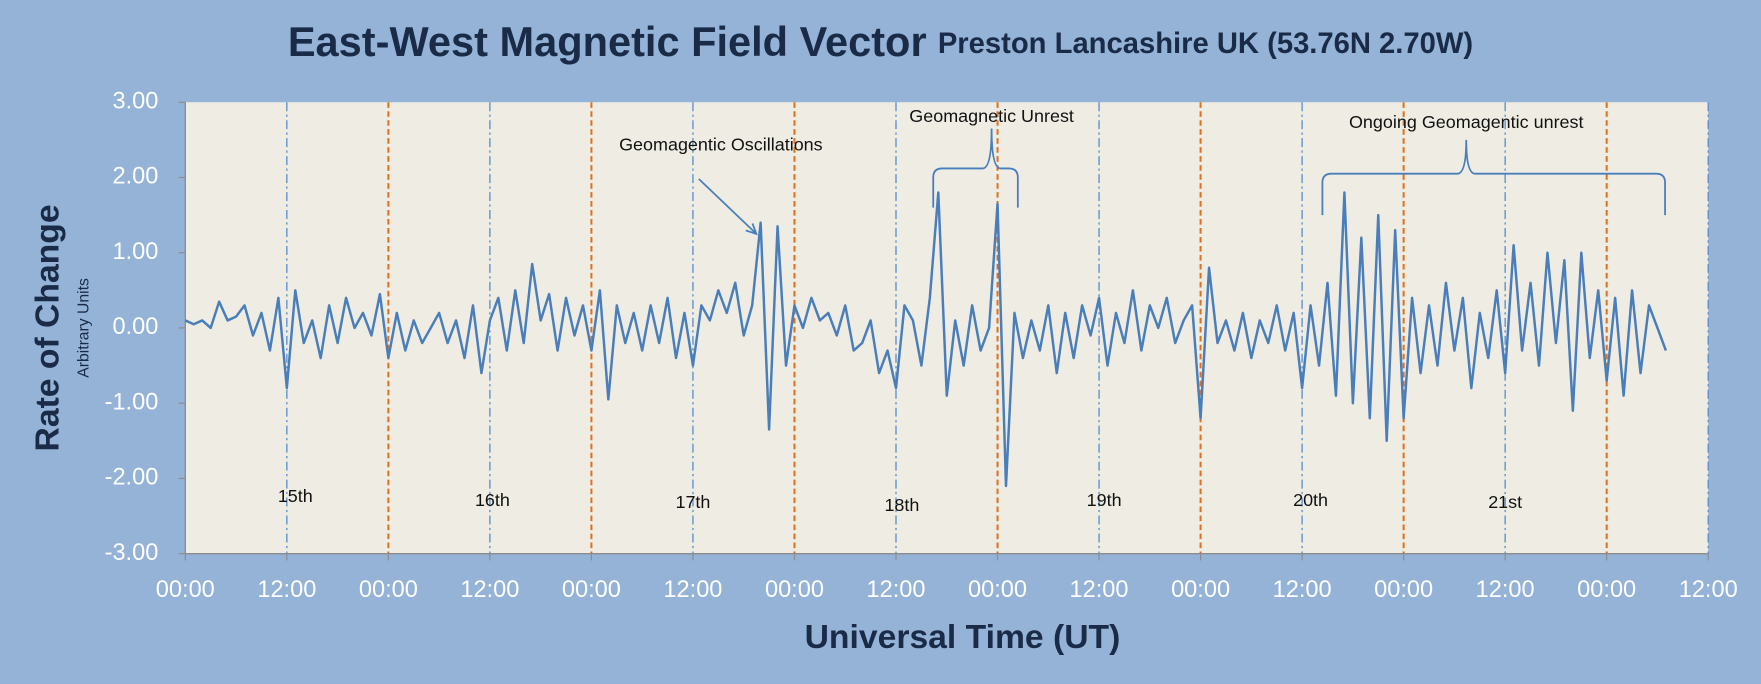 This screenshot has width=1761, height=684. What do you see at coordinates (1104, 500) in the screenshot?
I see `day-label: 19th` at bounding box center [1104, 500].